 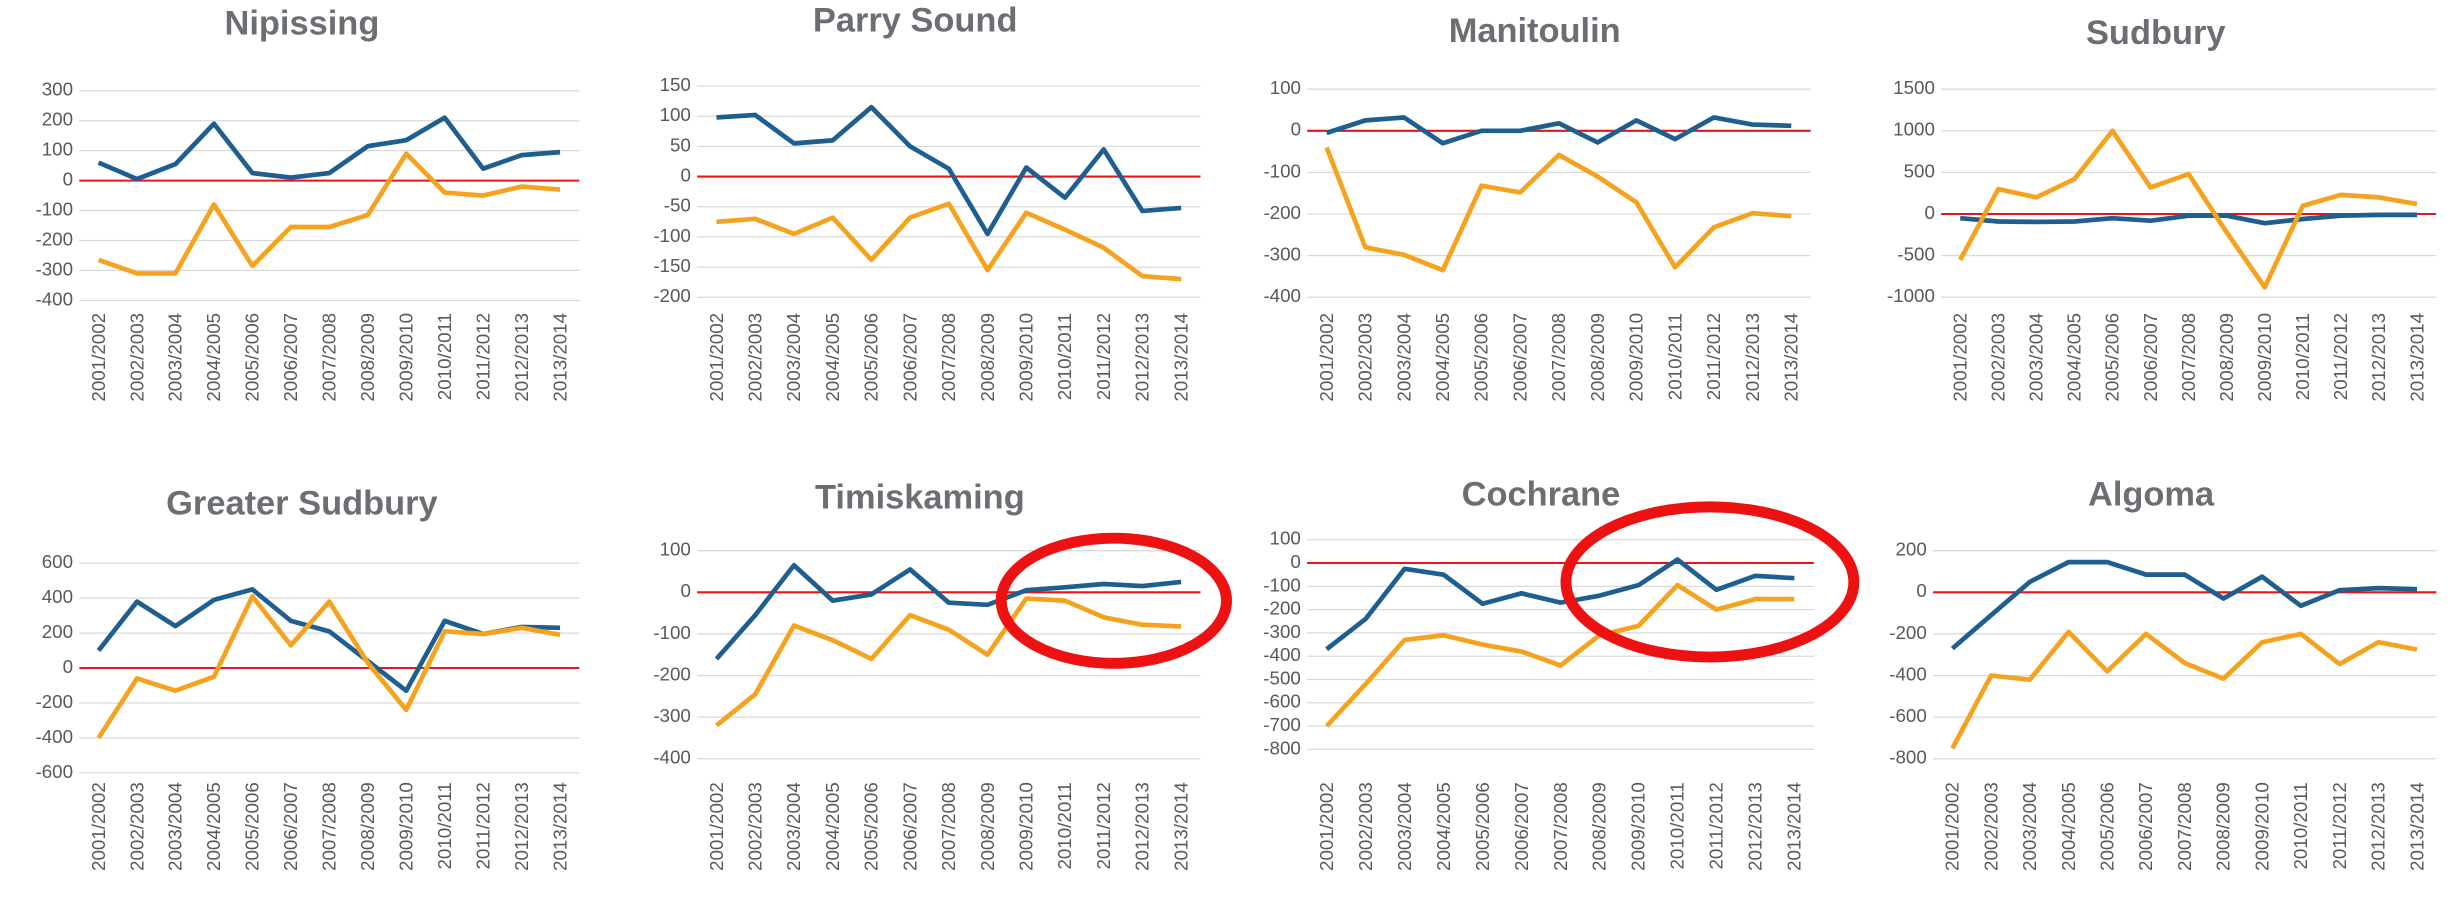 What do you see at coordinates (685, 590) in the screenshot?
I see `y-tick-label: 0` at bounding box center [685, 590].